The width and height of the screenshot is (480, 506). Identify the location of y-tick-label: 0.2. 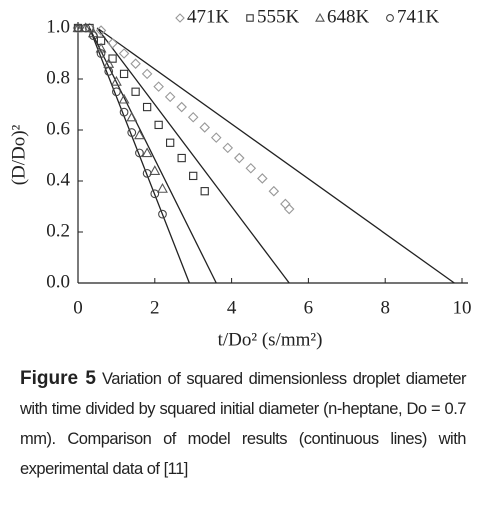
(58, 230).